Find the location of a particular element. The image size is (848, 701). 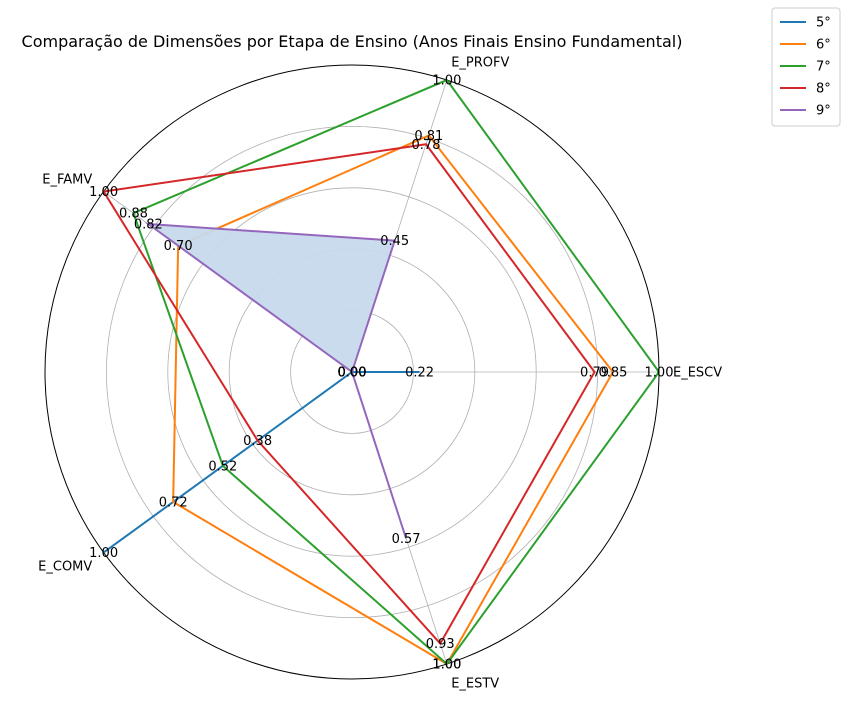

legend: 5° 6° 7° 8° 9° is located at coordinates (806, 67).